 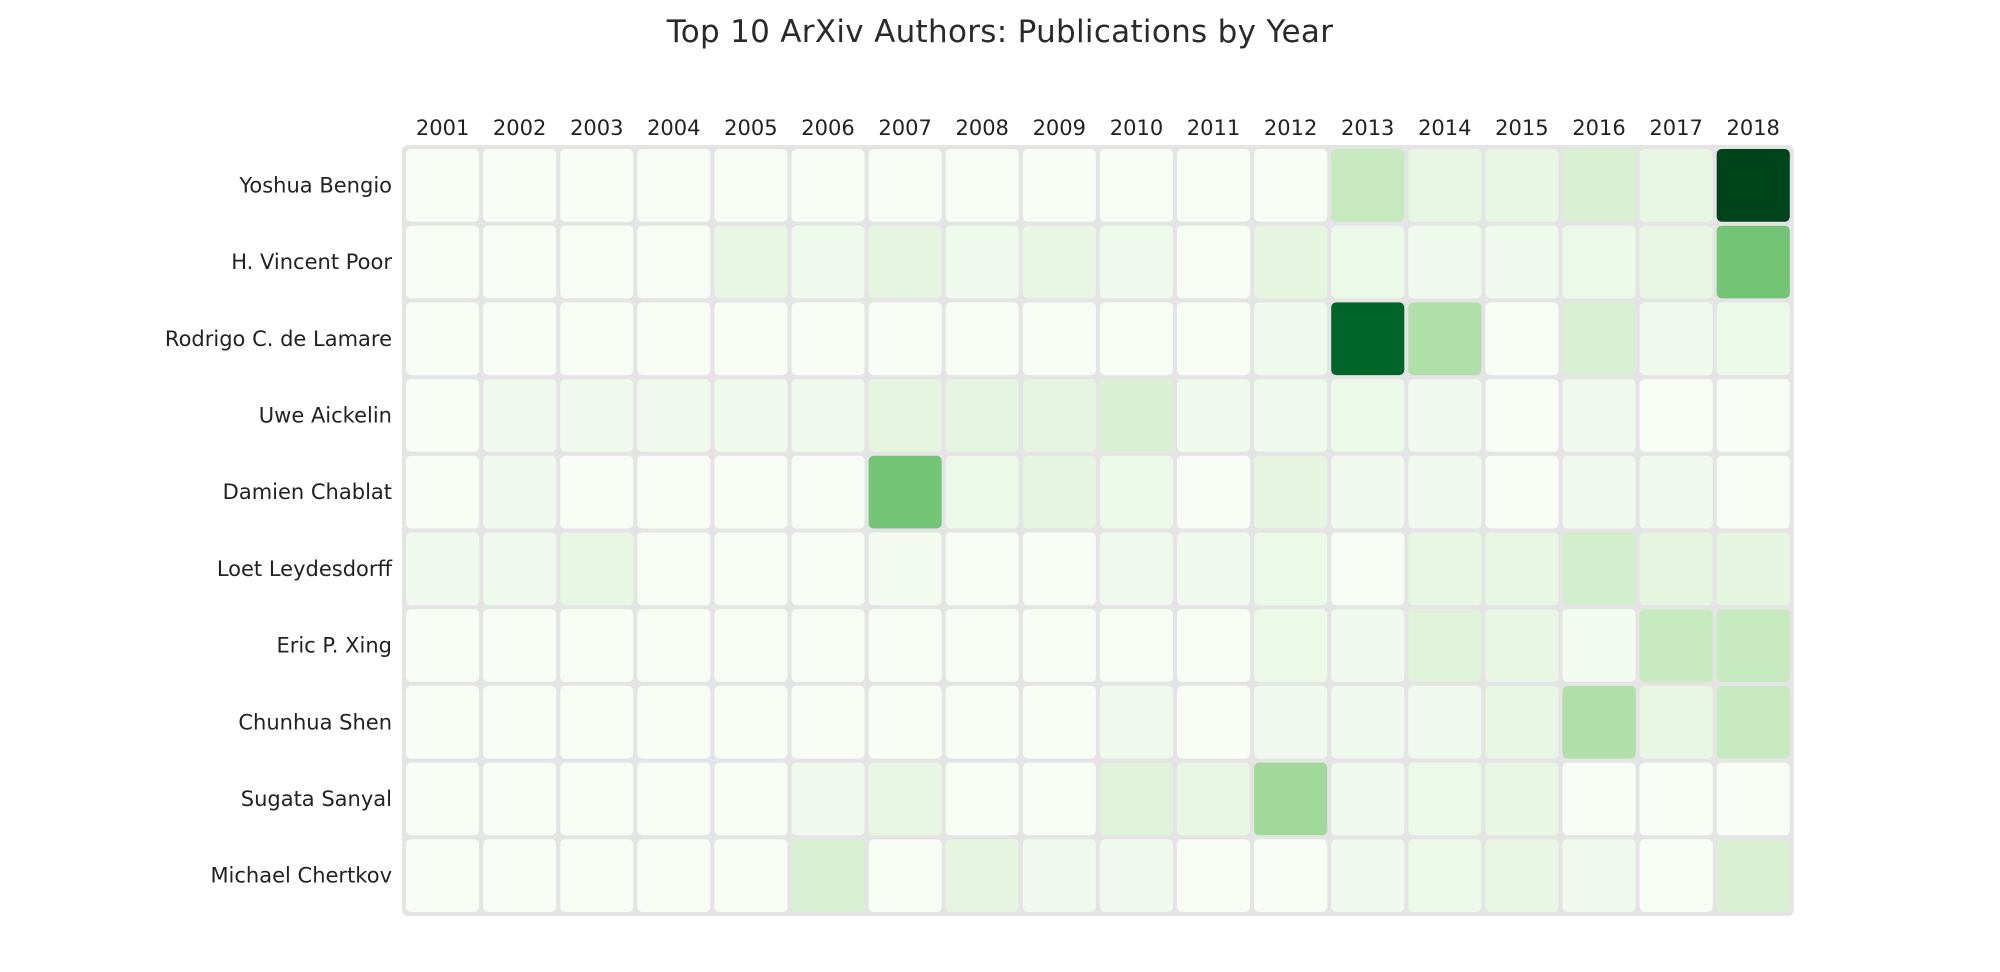 What do you see at coordinates (597, 875) in the screenshot?
I see `heatmap-cell-michael-chertkov-2003` at bounding box center [597, 875].